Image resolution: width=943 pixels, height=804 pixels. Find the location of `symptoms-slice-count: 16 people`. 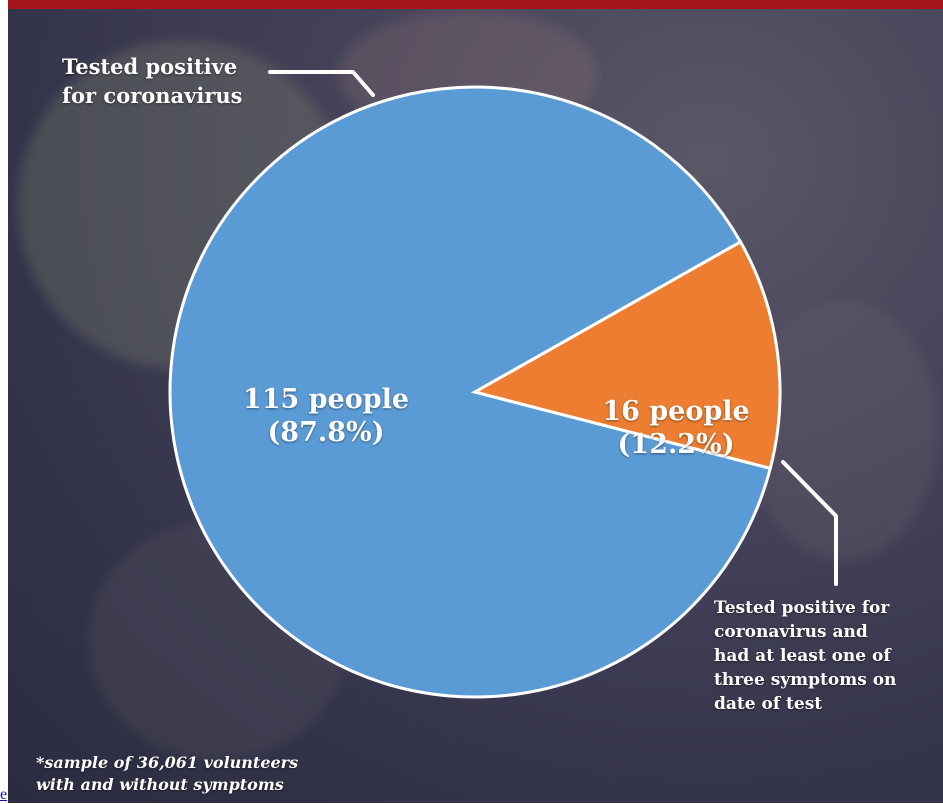

symptoms-slice-count: 16 people is located at coordinates (676, 411).